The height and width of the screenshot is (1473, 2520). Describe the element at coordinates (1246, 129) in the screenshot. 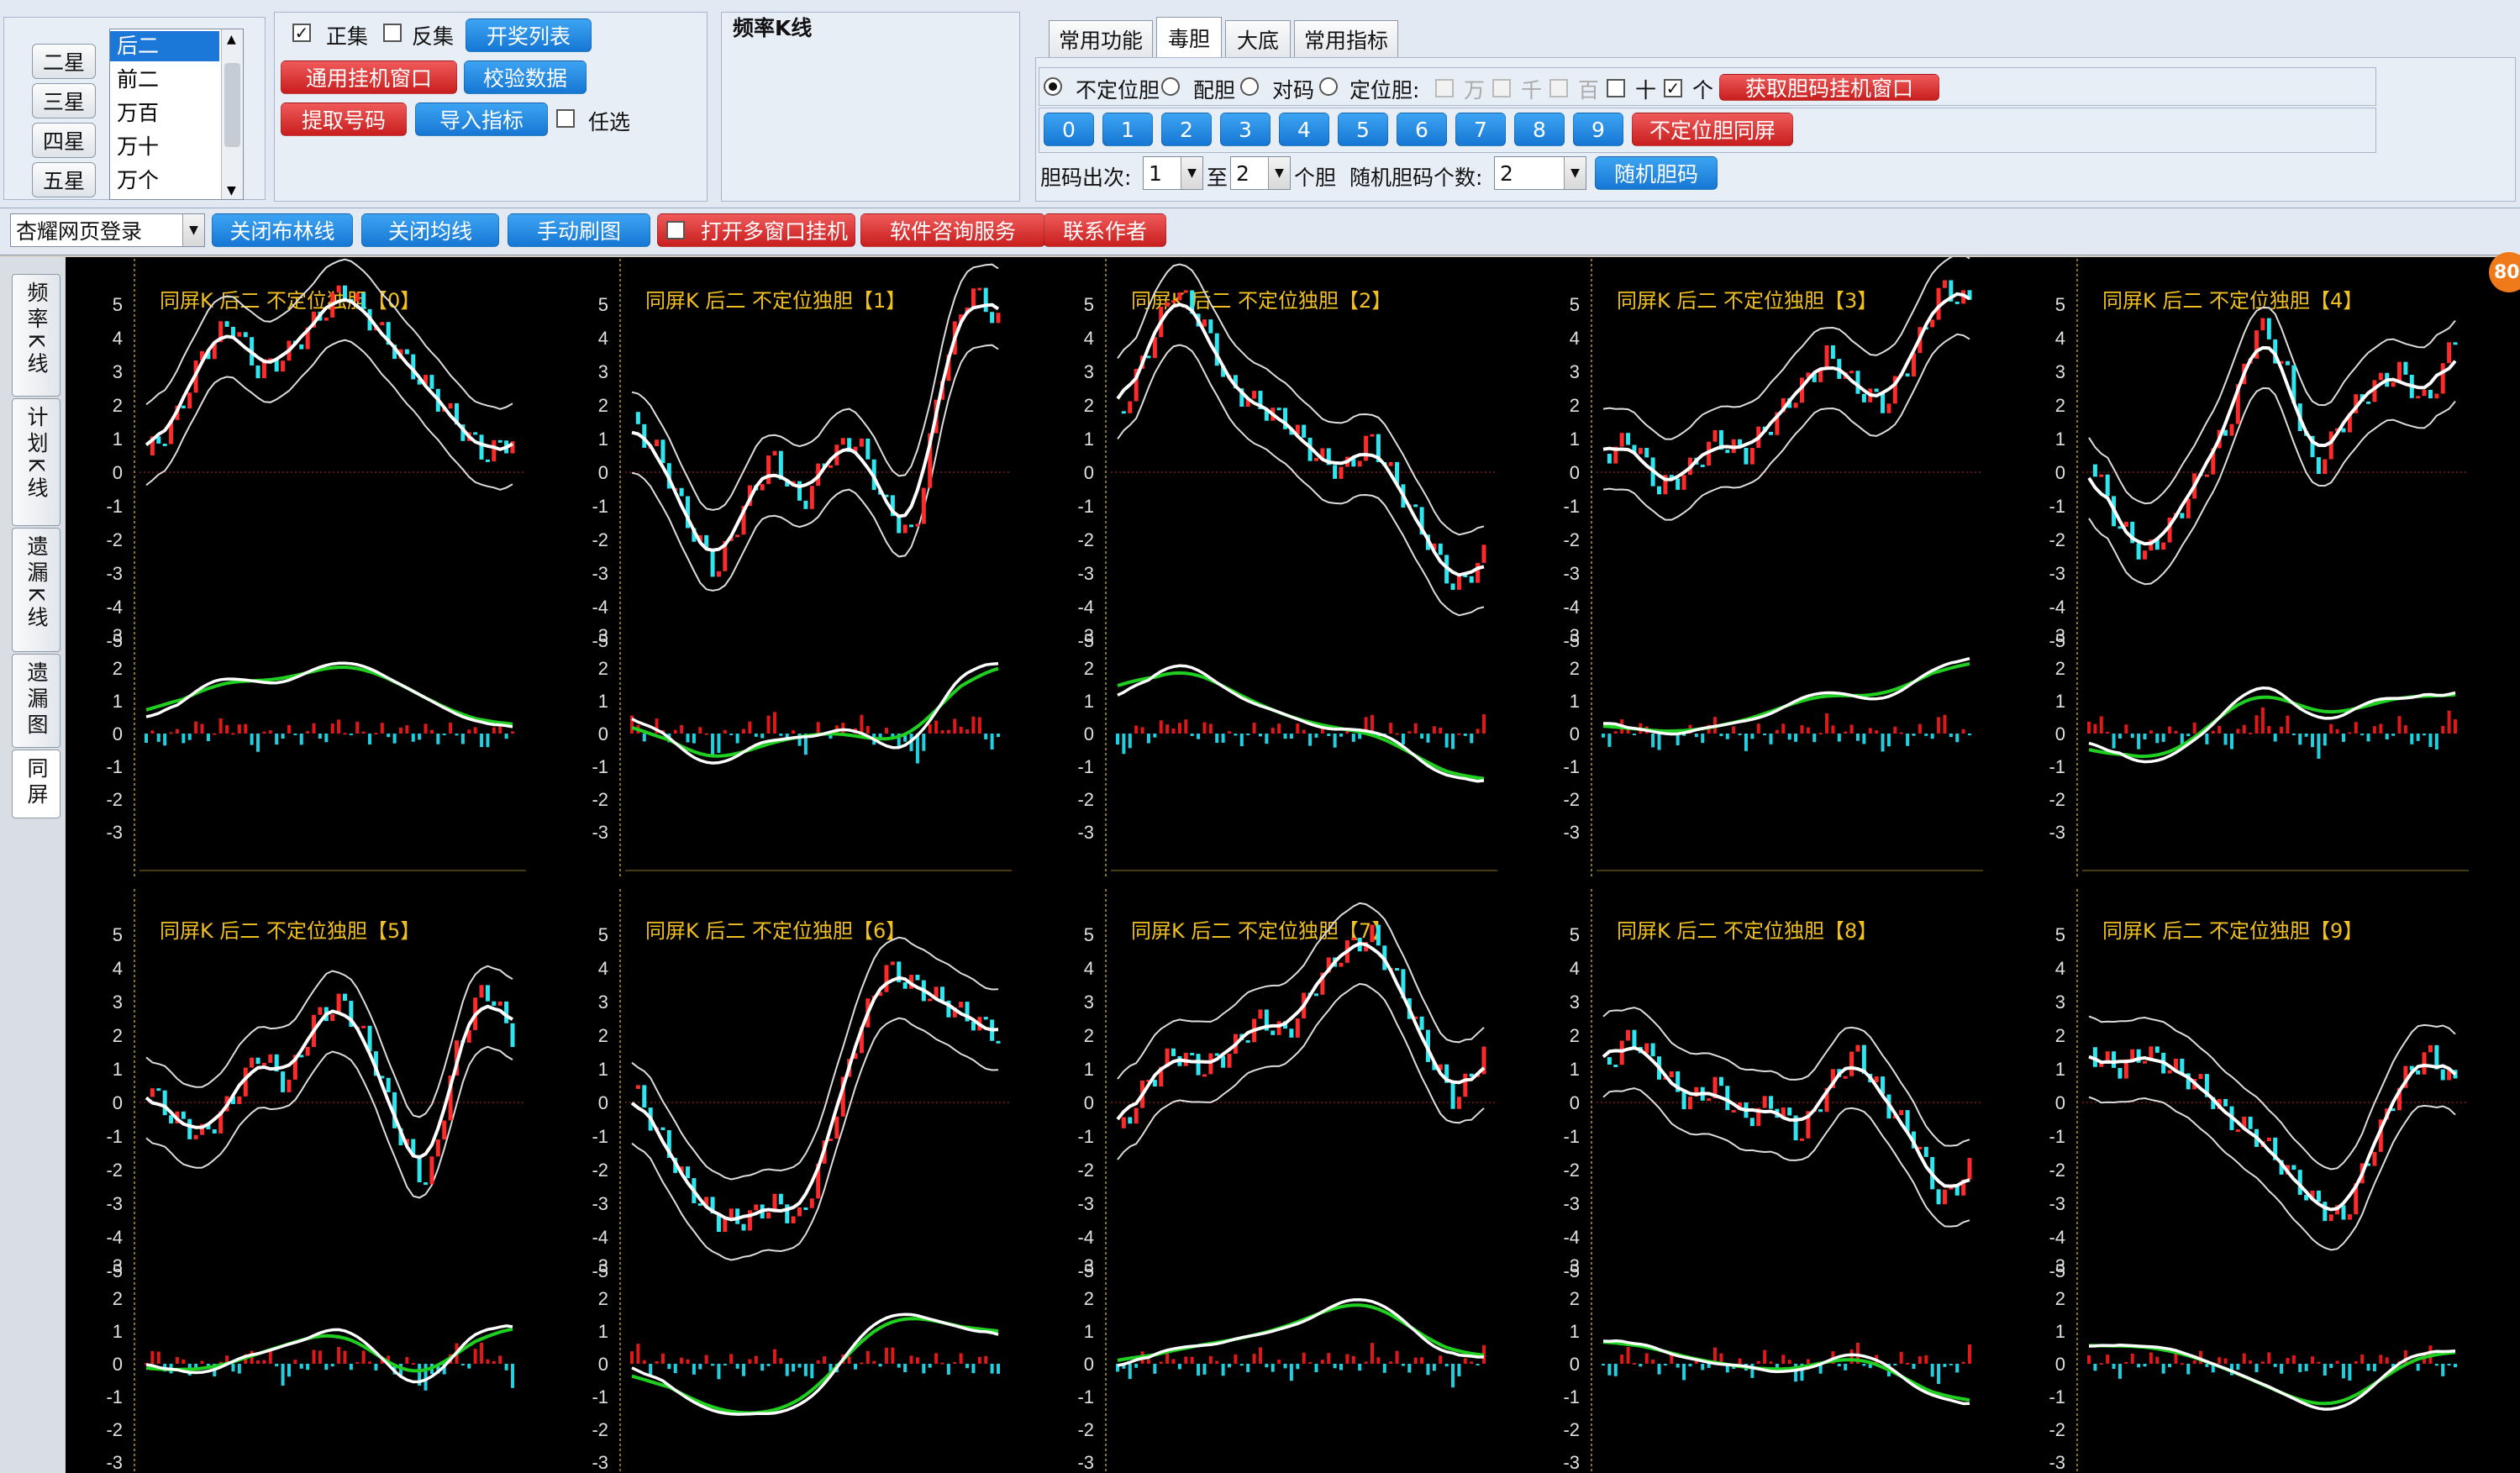

I see `number-button-3: 3` at that location.